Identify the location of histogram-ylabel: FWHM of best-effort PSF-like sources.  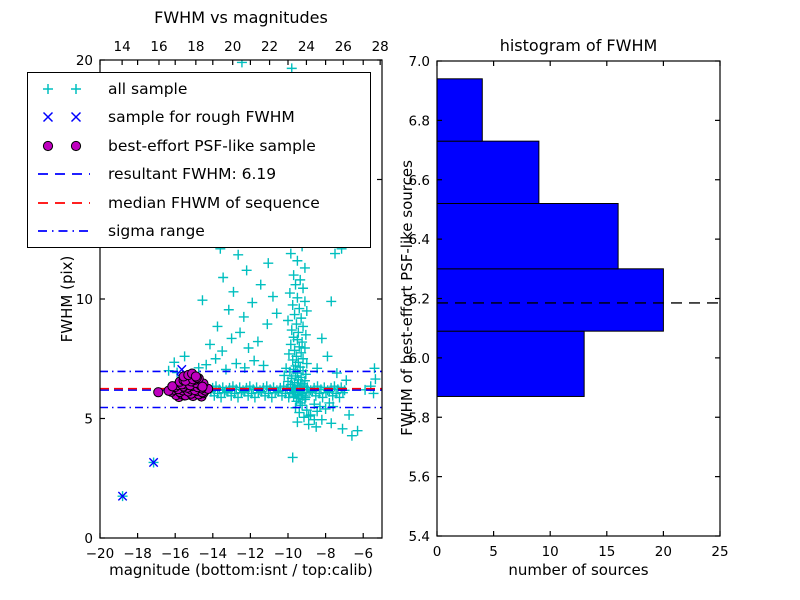
(407, 298).